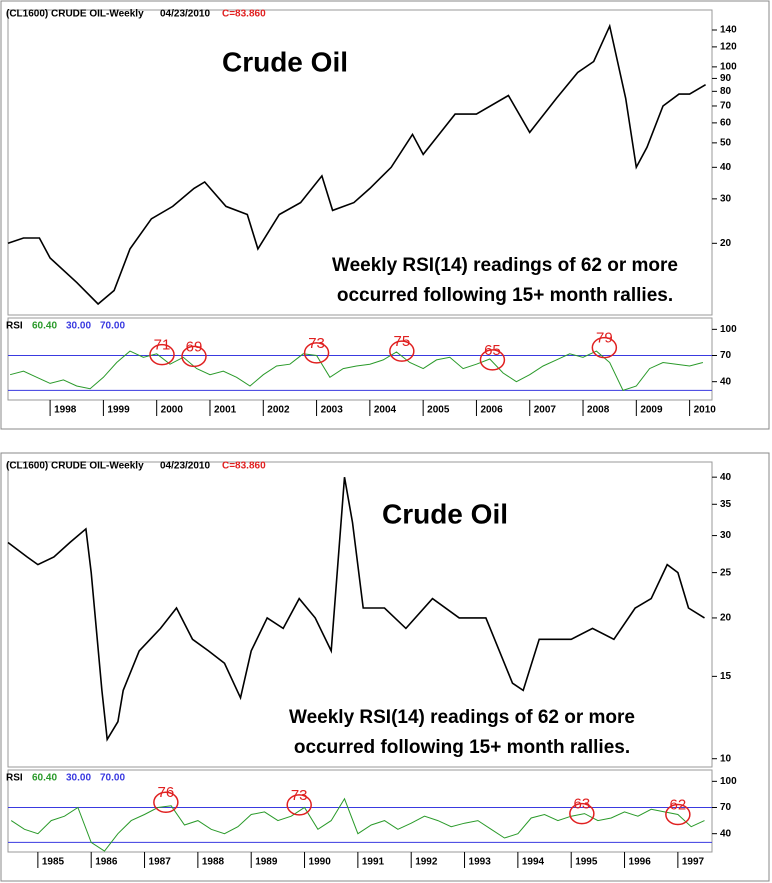 This screenshot has width=772, height=883. Describe the element at coordinates (545, 410) in the screenshot. I see `x-tick-label: 2007` at that location.